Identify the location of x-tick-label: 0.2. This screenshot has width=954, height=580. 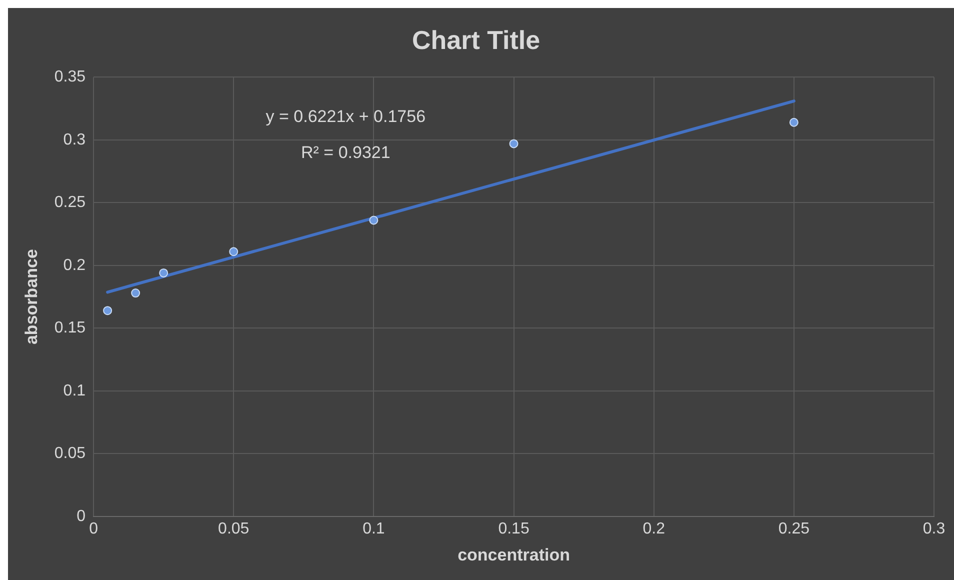
(654, 529).